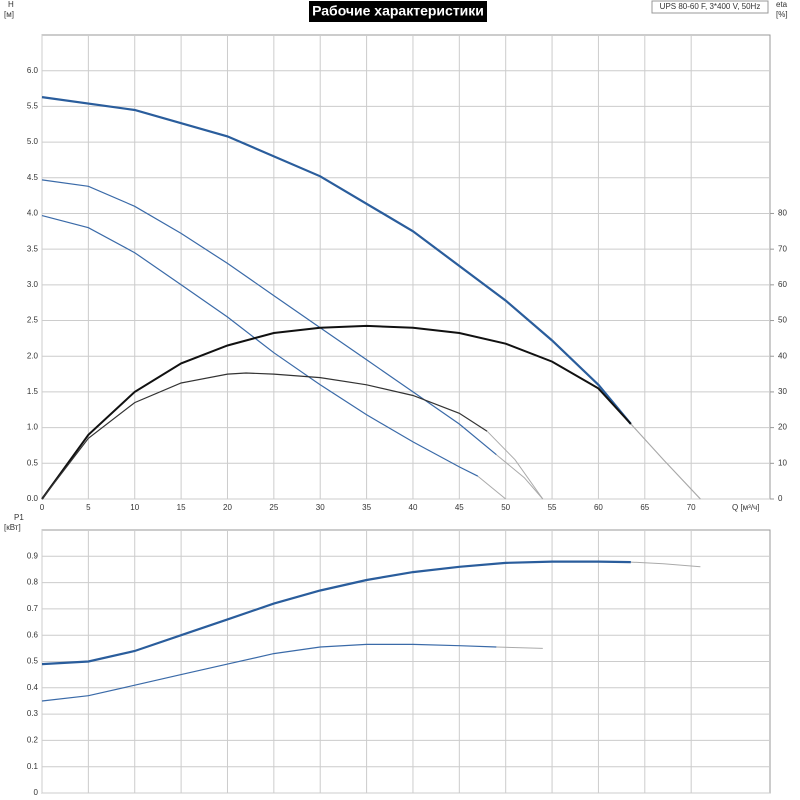 The image size is (800, 800). I want to click on y2-tick-label: 50, so click(782, 320).